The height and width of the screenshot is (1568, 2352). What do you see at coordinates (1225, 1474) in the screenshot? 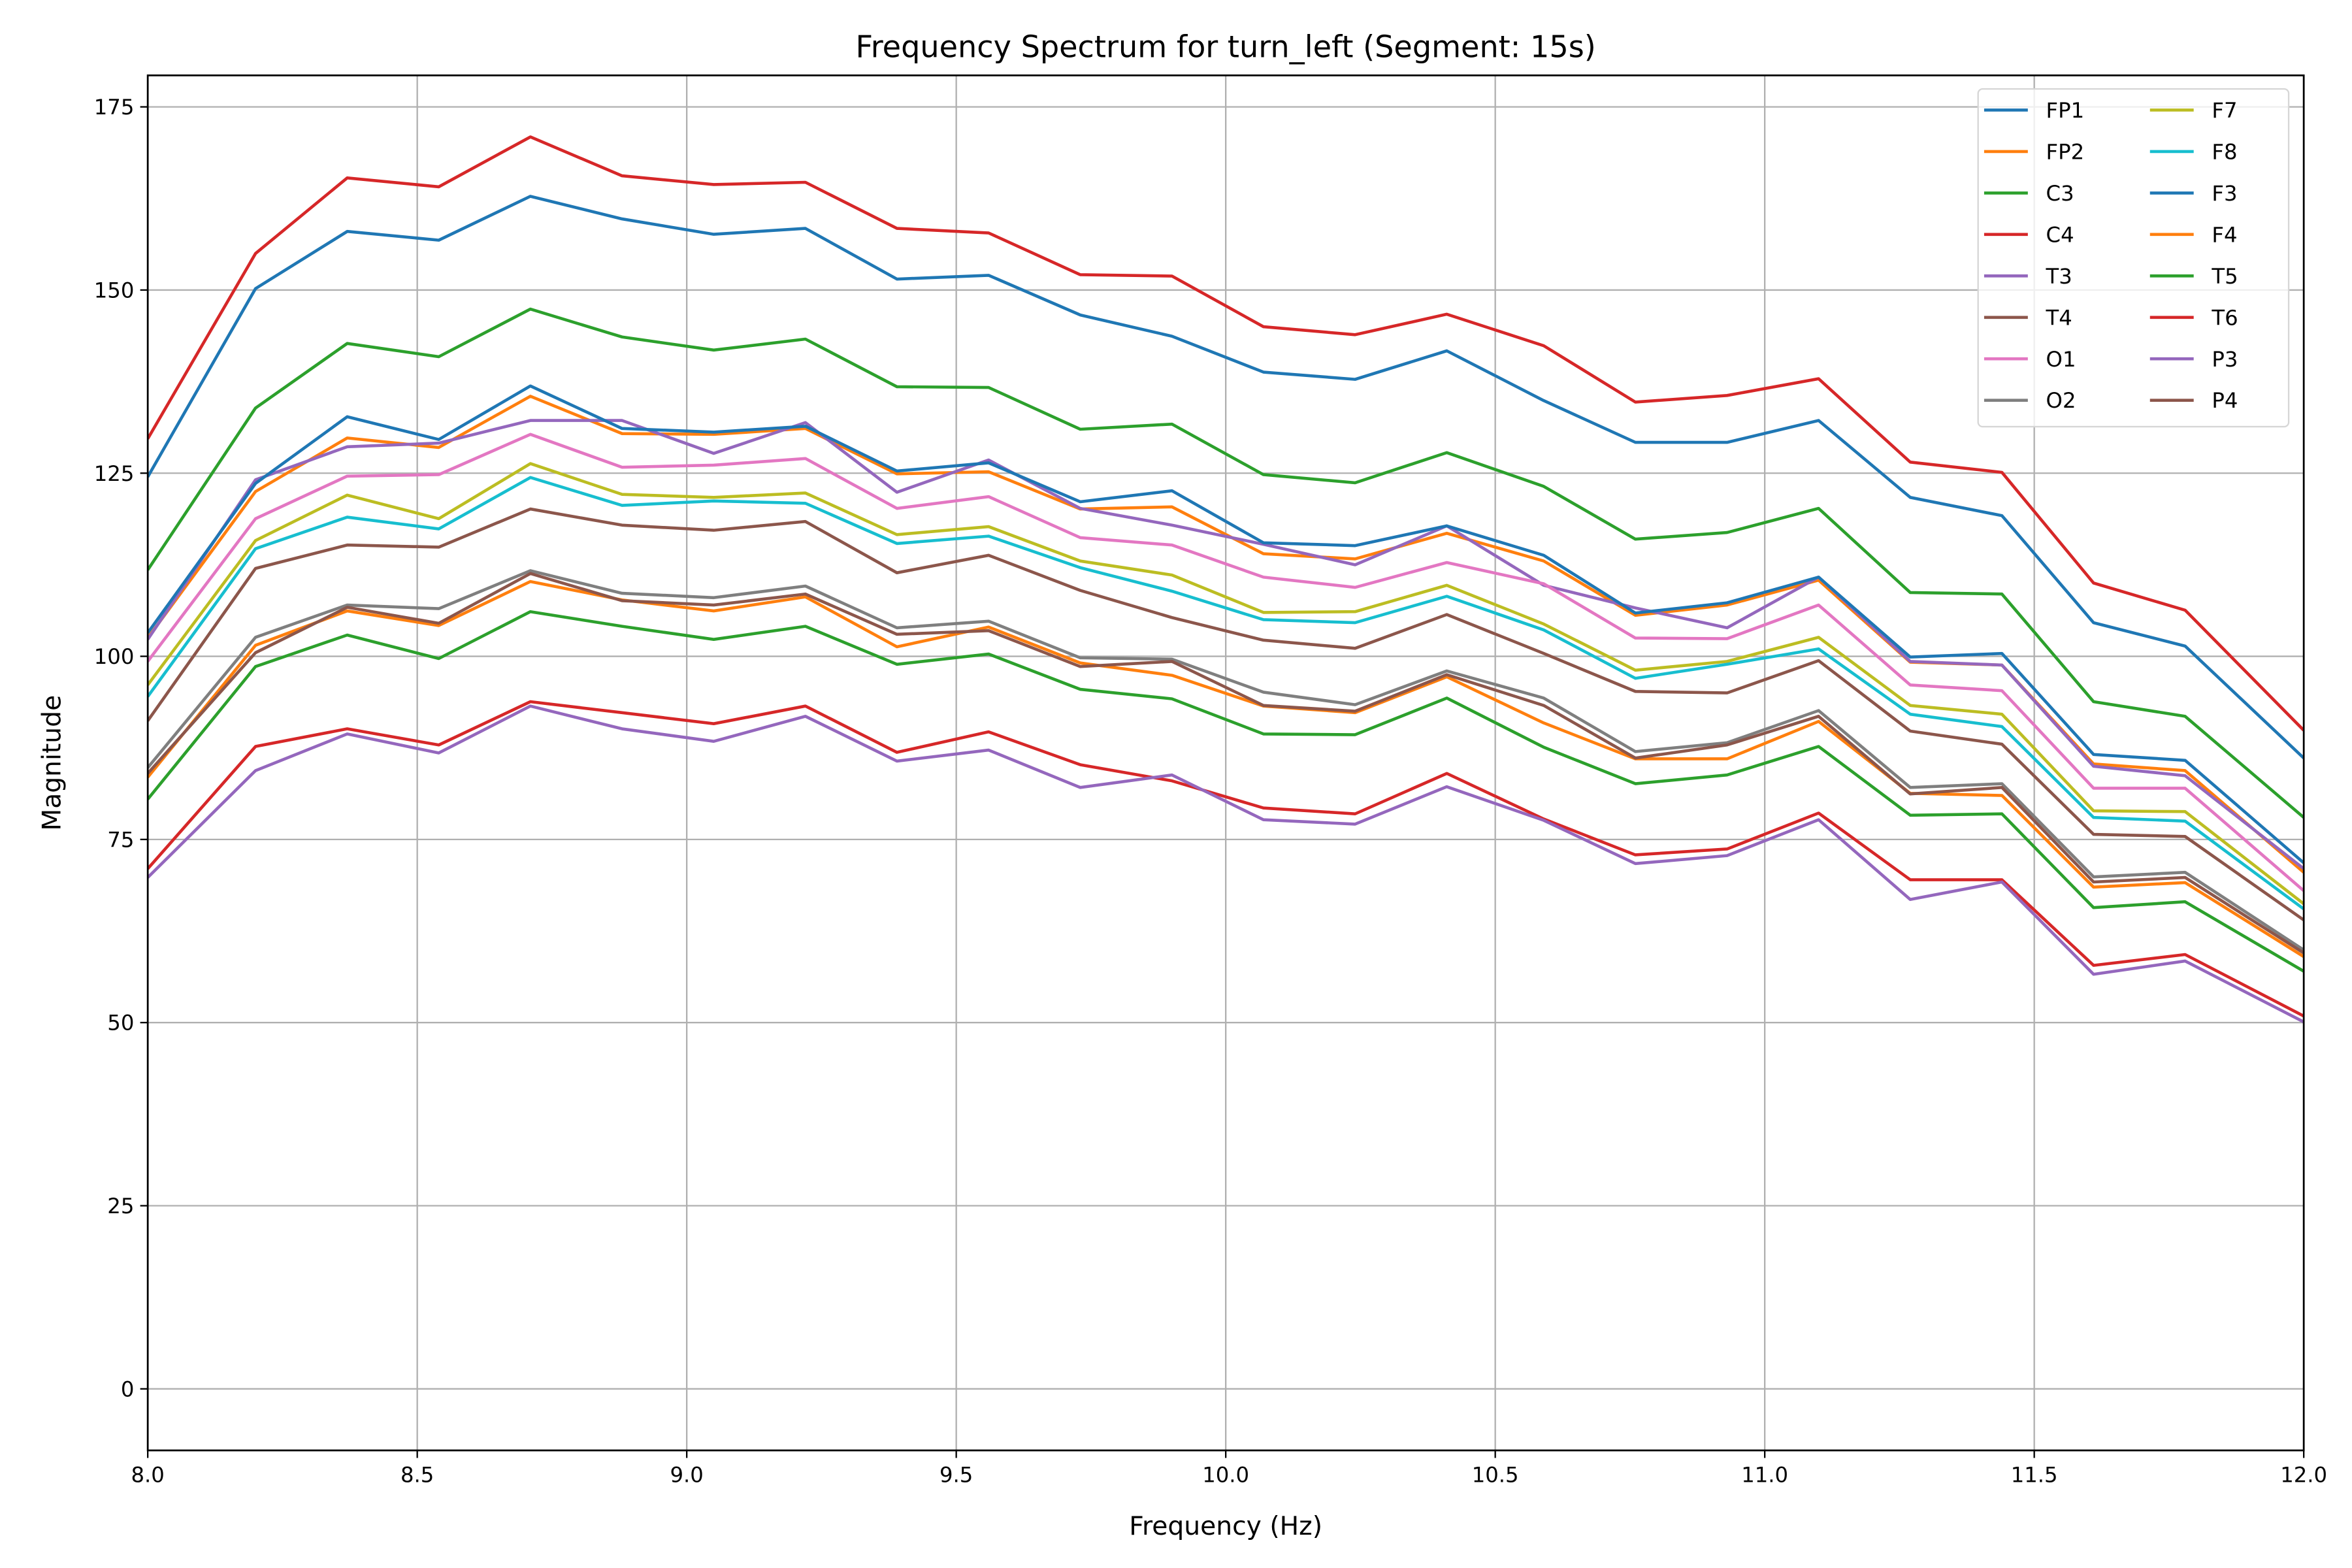
I see `x-tick-label: 10.0` at bounding box center [1225, 1474].